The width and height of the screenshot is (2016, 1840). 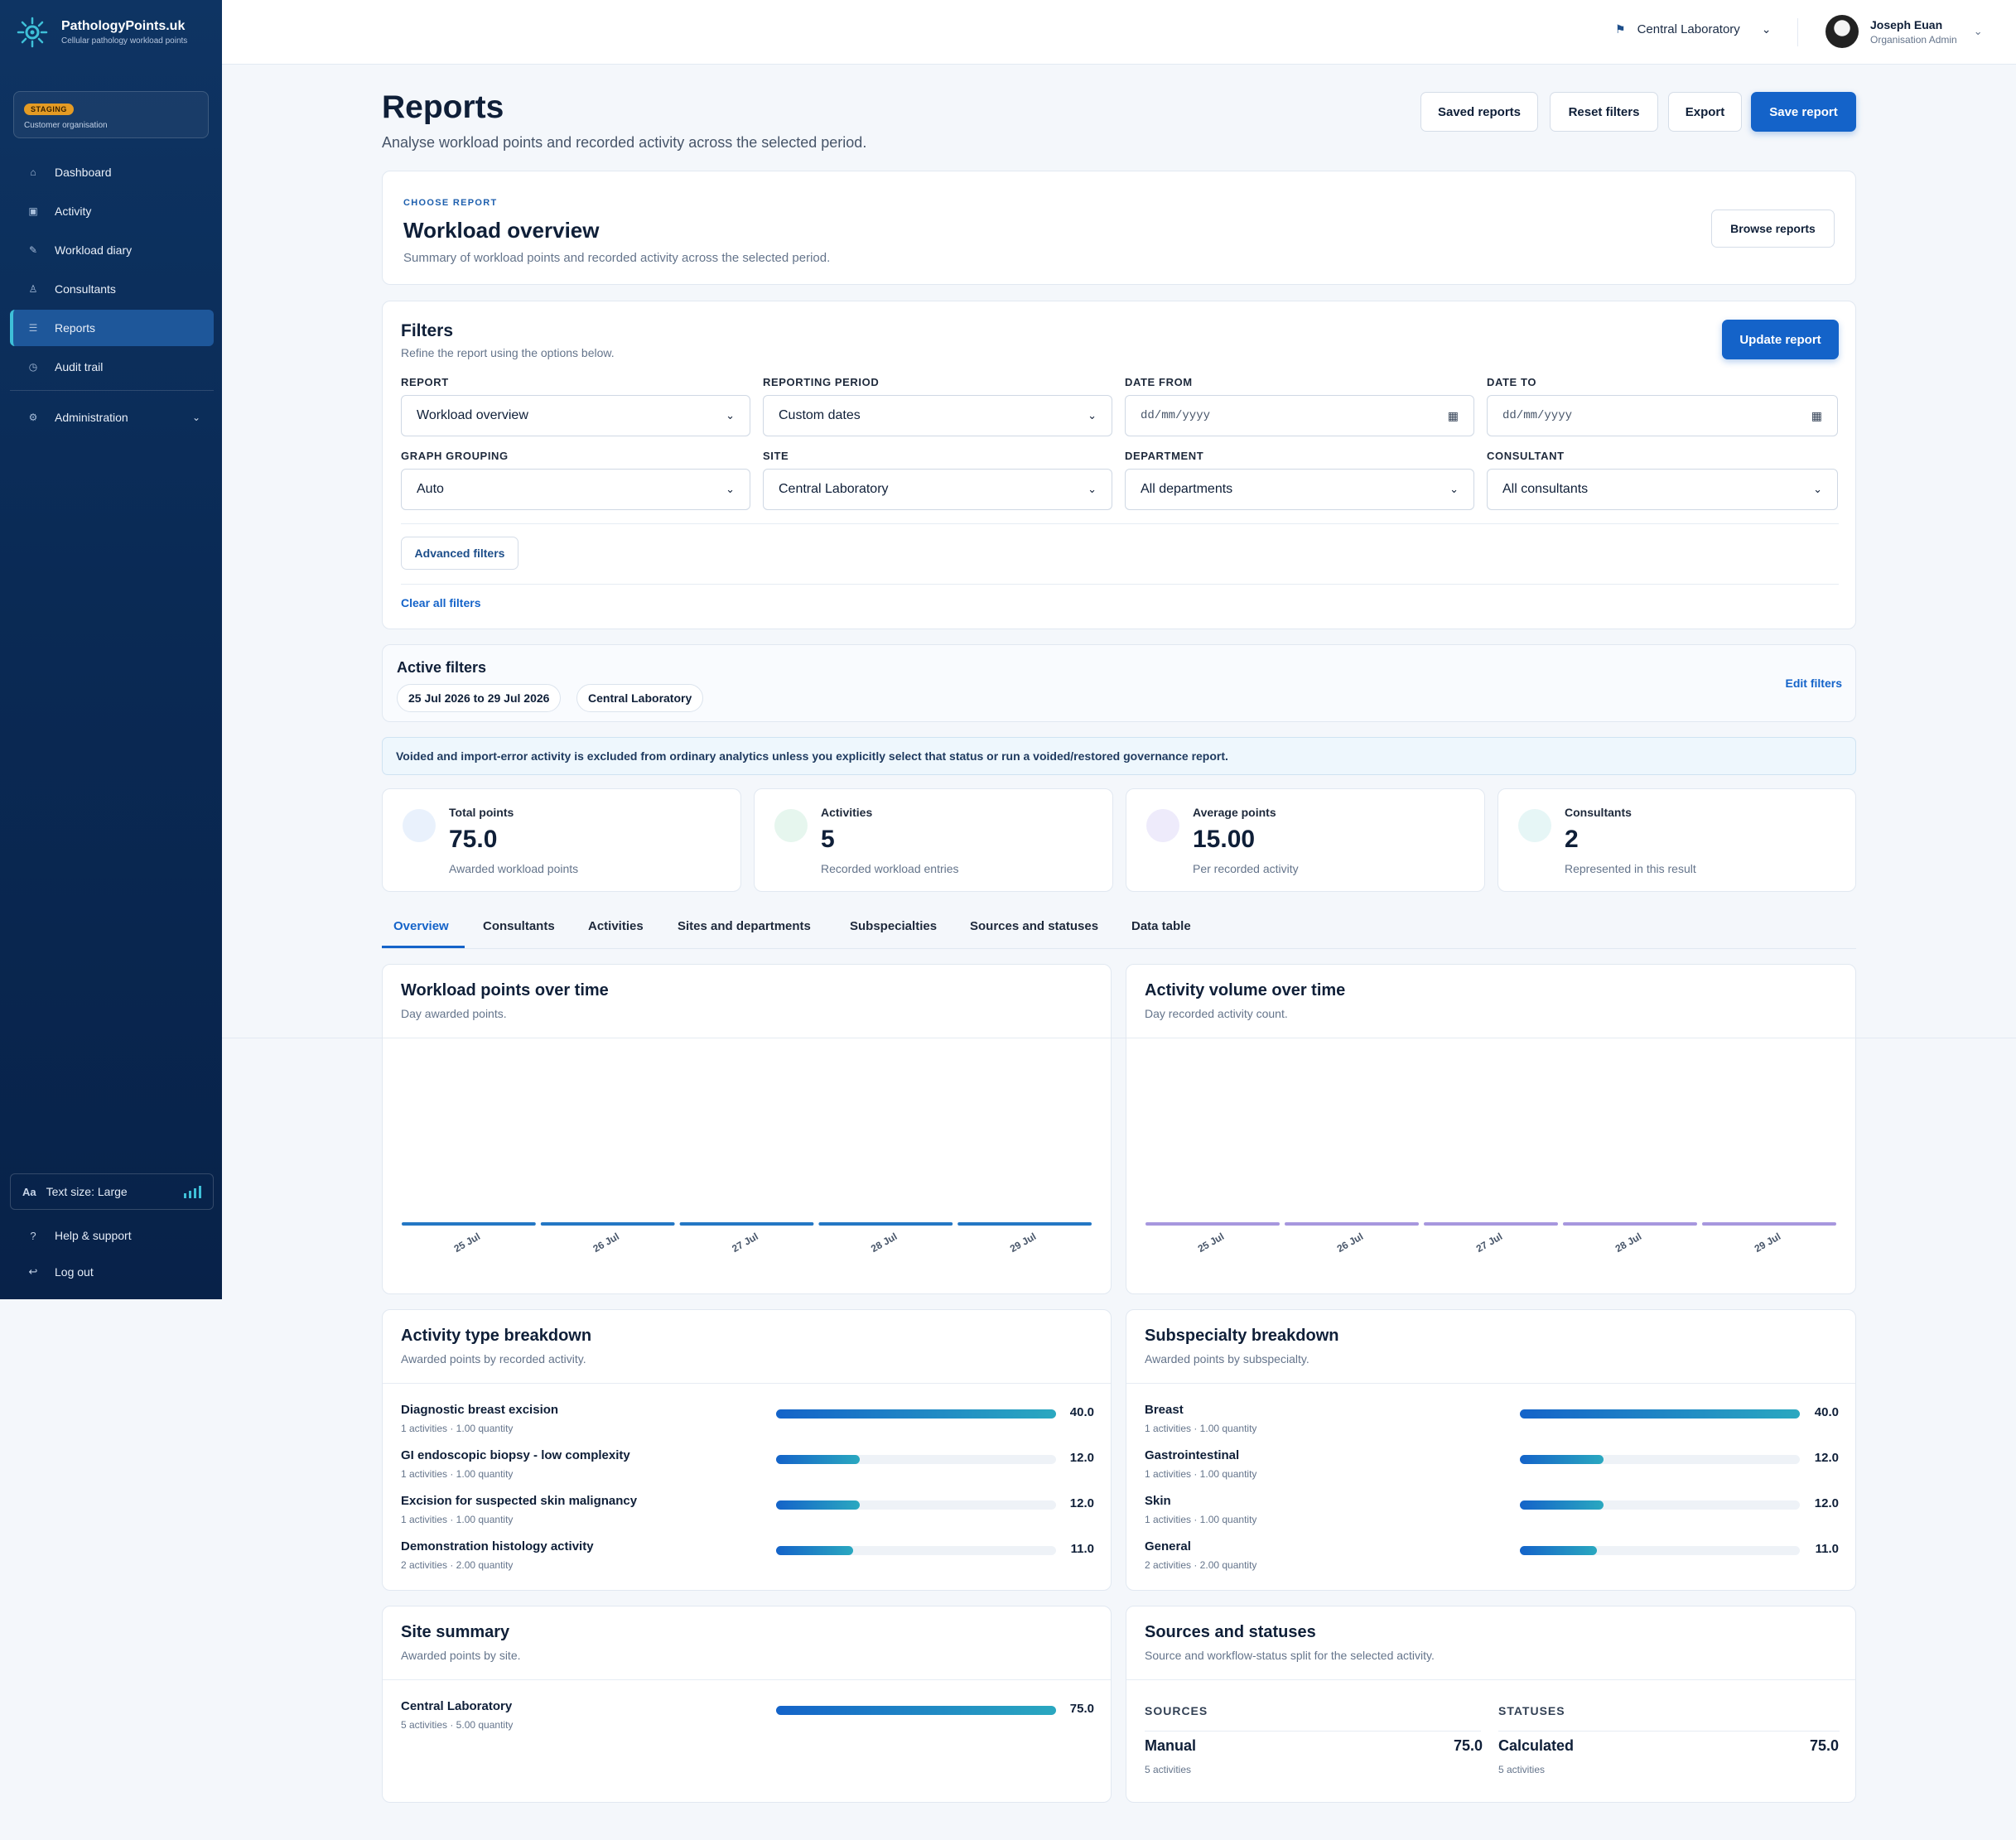 What do you see at coordinates (519, 926) in the screenshot?
I see `tab-consultants: Consultants` at bounding box center [519, 926].